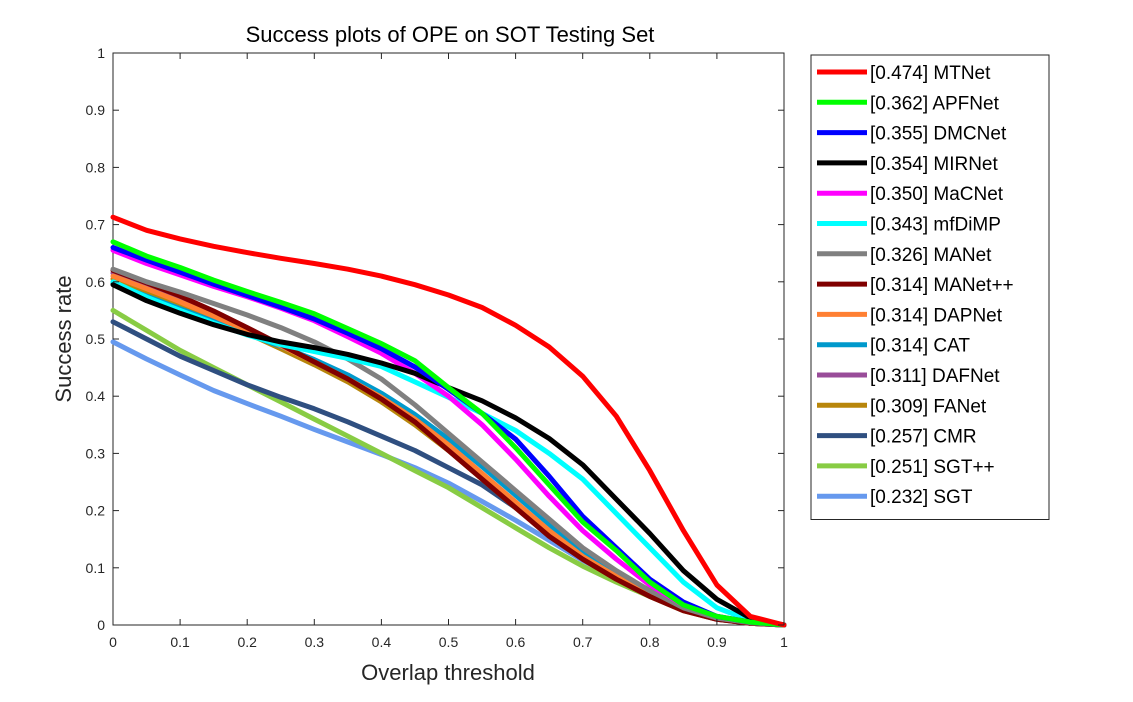 The width and height of the screenshot is (1133, 702). I want to click on x-tick-label: 0.6, so click(516, 642).